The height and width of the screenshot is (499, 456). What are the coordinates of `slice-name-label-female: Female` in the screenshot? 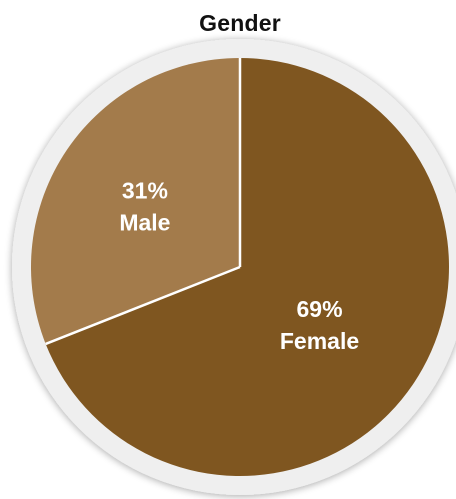 It's located at (319, 341).